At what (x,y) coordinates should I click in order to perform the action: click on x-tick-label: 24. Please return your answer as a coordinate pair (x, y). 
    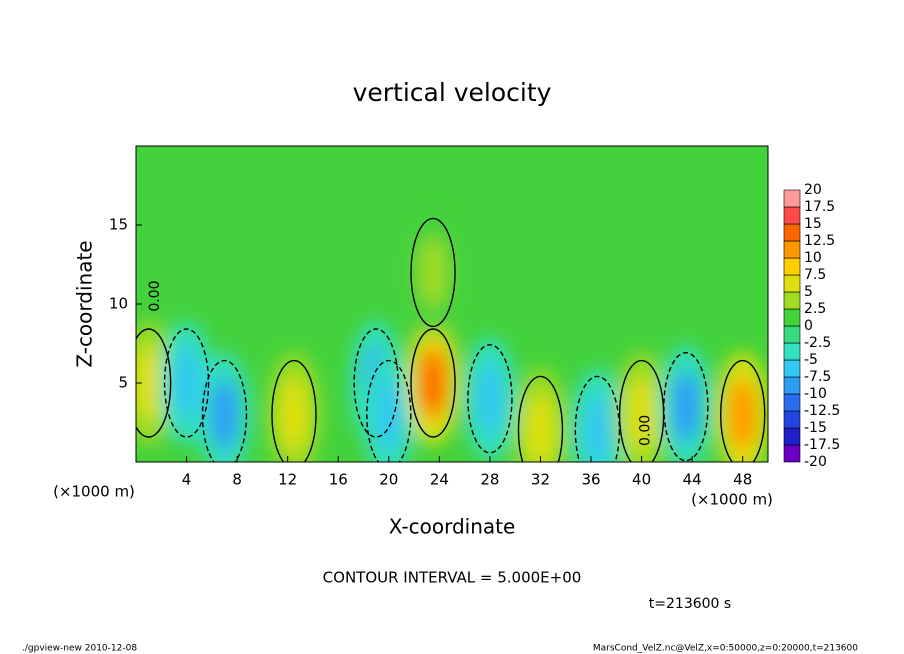
    Looking at the image, I should click on (439, 480).